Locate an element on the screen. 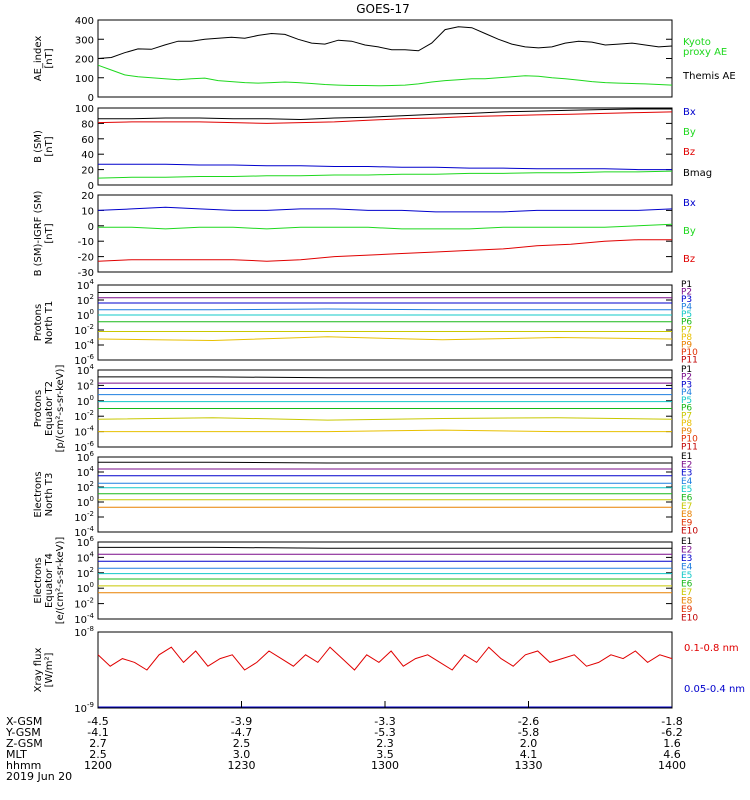  legend-label: proxy AE is located at coordinates (705, 52).